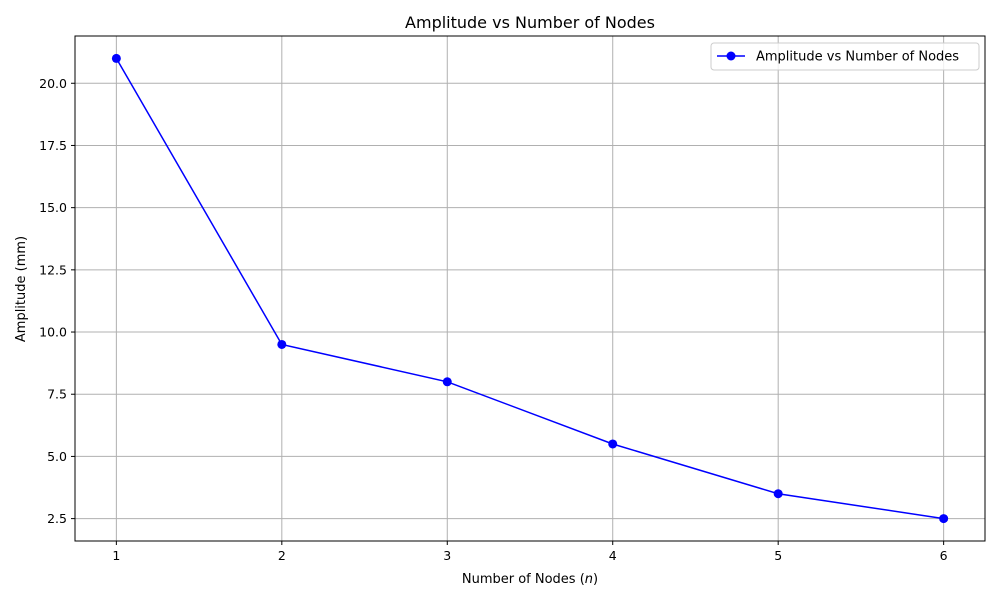  Describe the element at coordinates (53, 145) in the screenshot. I see `y-tick-label: 17.5` at that location.